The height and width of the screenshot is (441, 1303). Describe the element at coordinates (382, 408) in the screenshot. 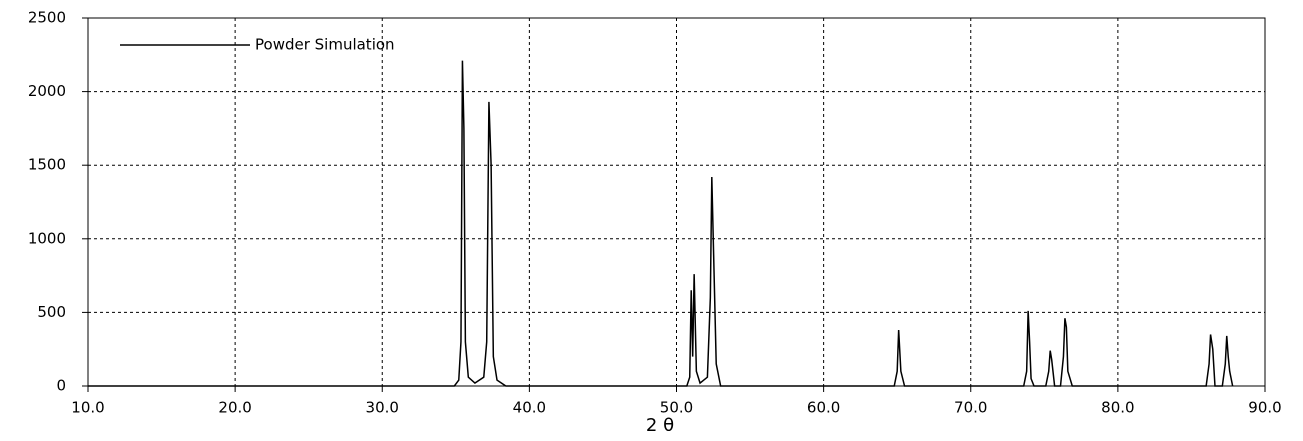

I see `x-tick-label: 30.0` at that location.